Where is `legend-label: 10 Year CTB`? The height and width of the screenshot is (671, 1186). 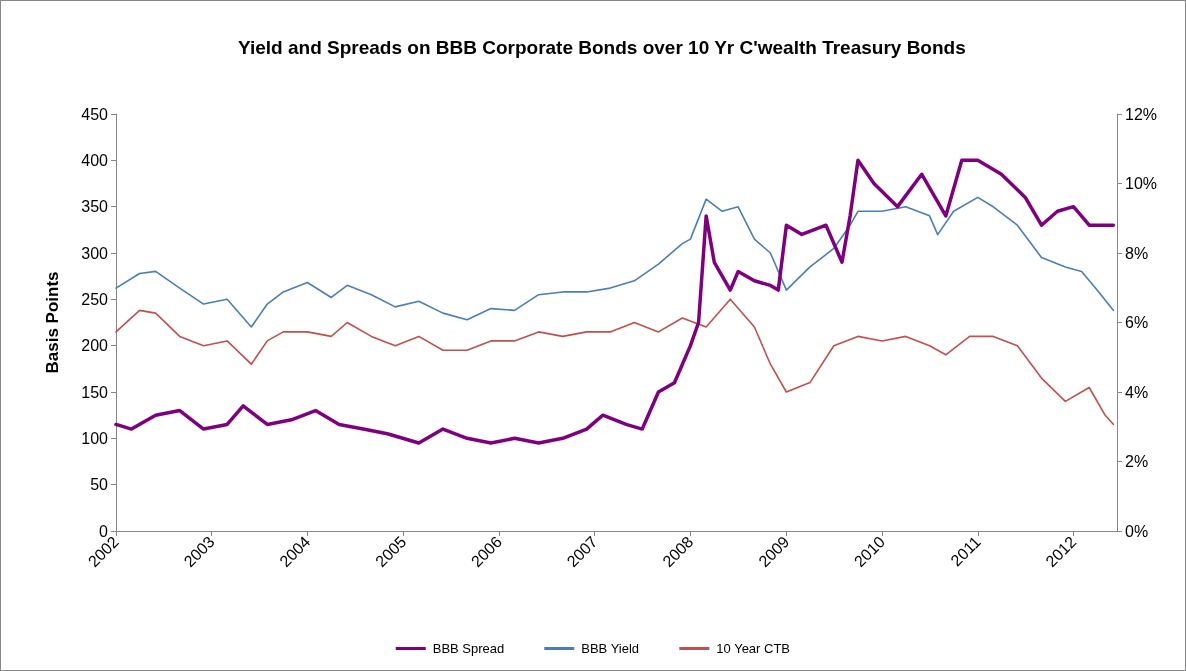
legend-label: 10 Year CTB is located at coordinates (753, 648).